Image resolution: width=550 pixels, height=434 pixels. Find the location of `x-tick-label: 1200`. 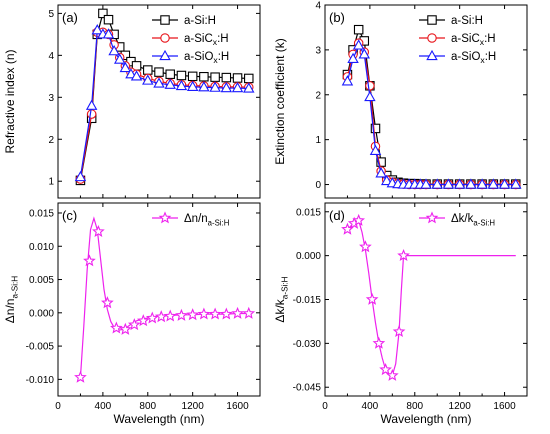

x-tick-label: 1200 is located at coordinates (193, 406).